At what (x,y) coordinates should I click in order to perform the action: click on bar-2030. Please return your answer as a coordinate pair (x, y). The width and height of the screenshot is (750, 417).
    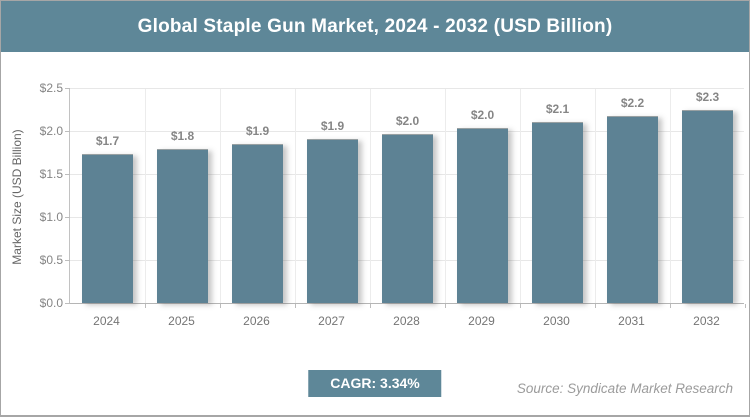
    Looking at the image, I should click on (557, 212).